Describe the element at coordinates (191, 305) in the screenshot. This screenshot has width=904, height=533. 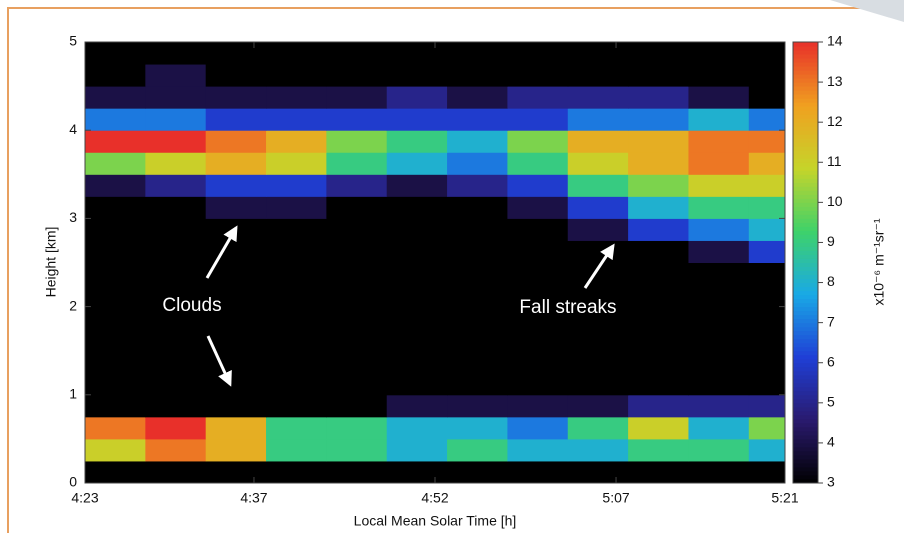
I see `annotation: Clouds` at that location.